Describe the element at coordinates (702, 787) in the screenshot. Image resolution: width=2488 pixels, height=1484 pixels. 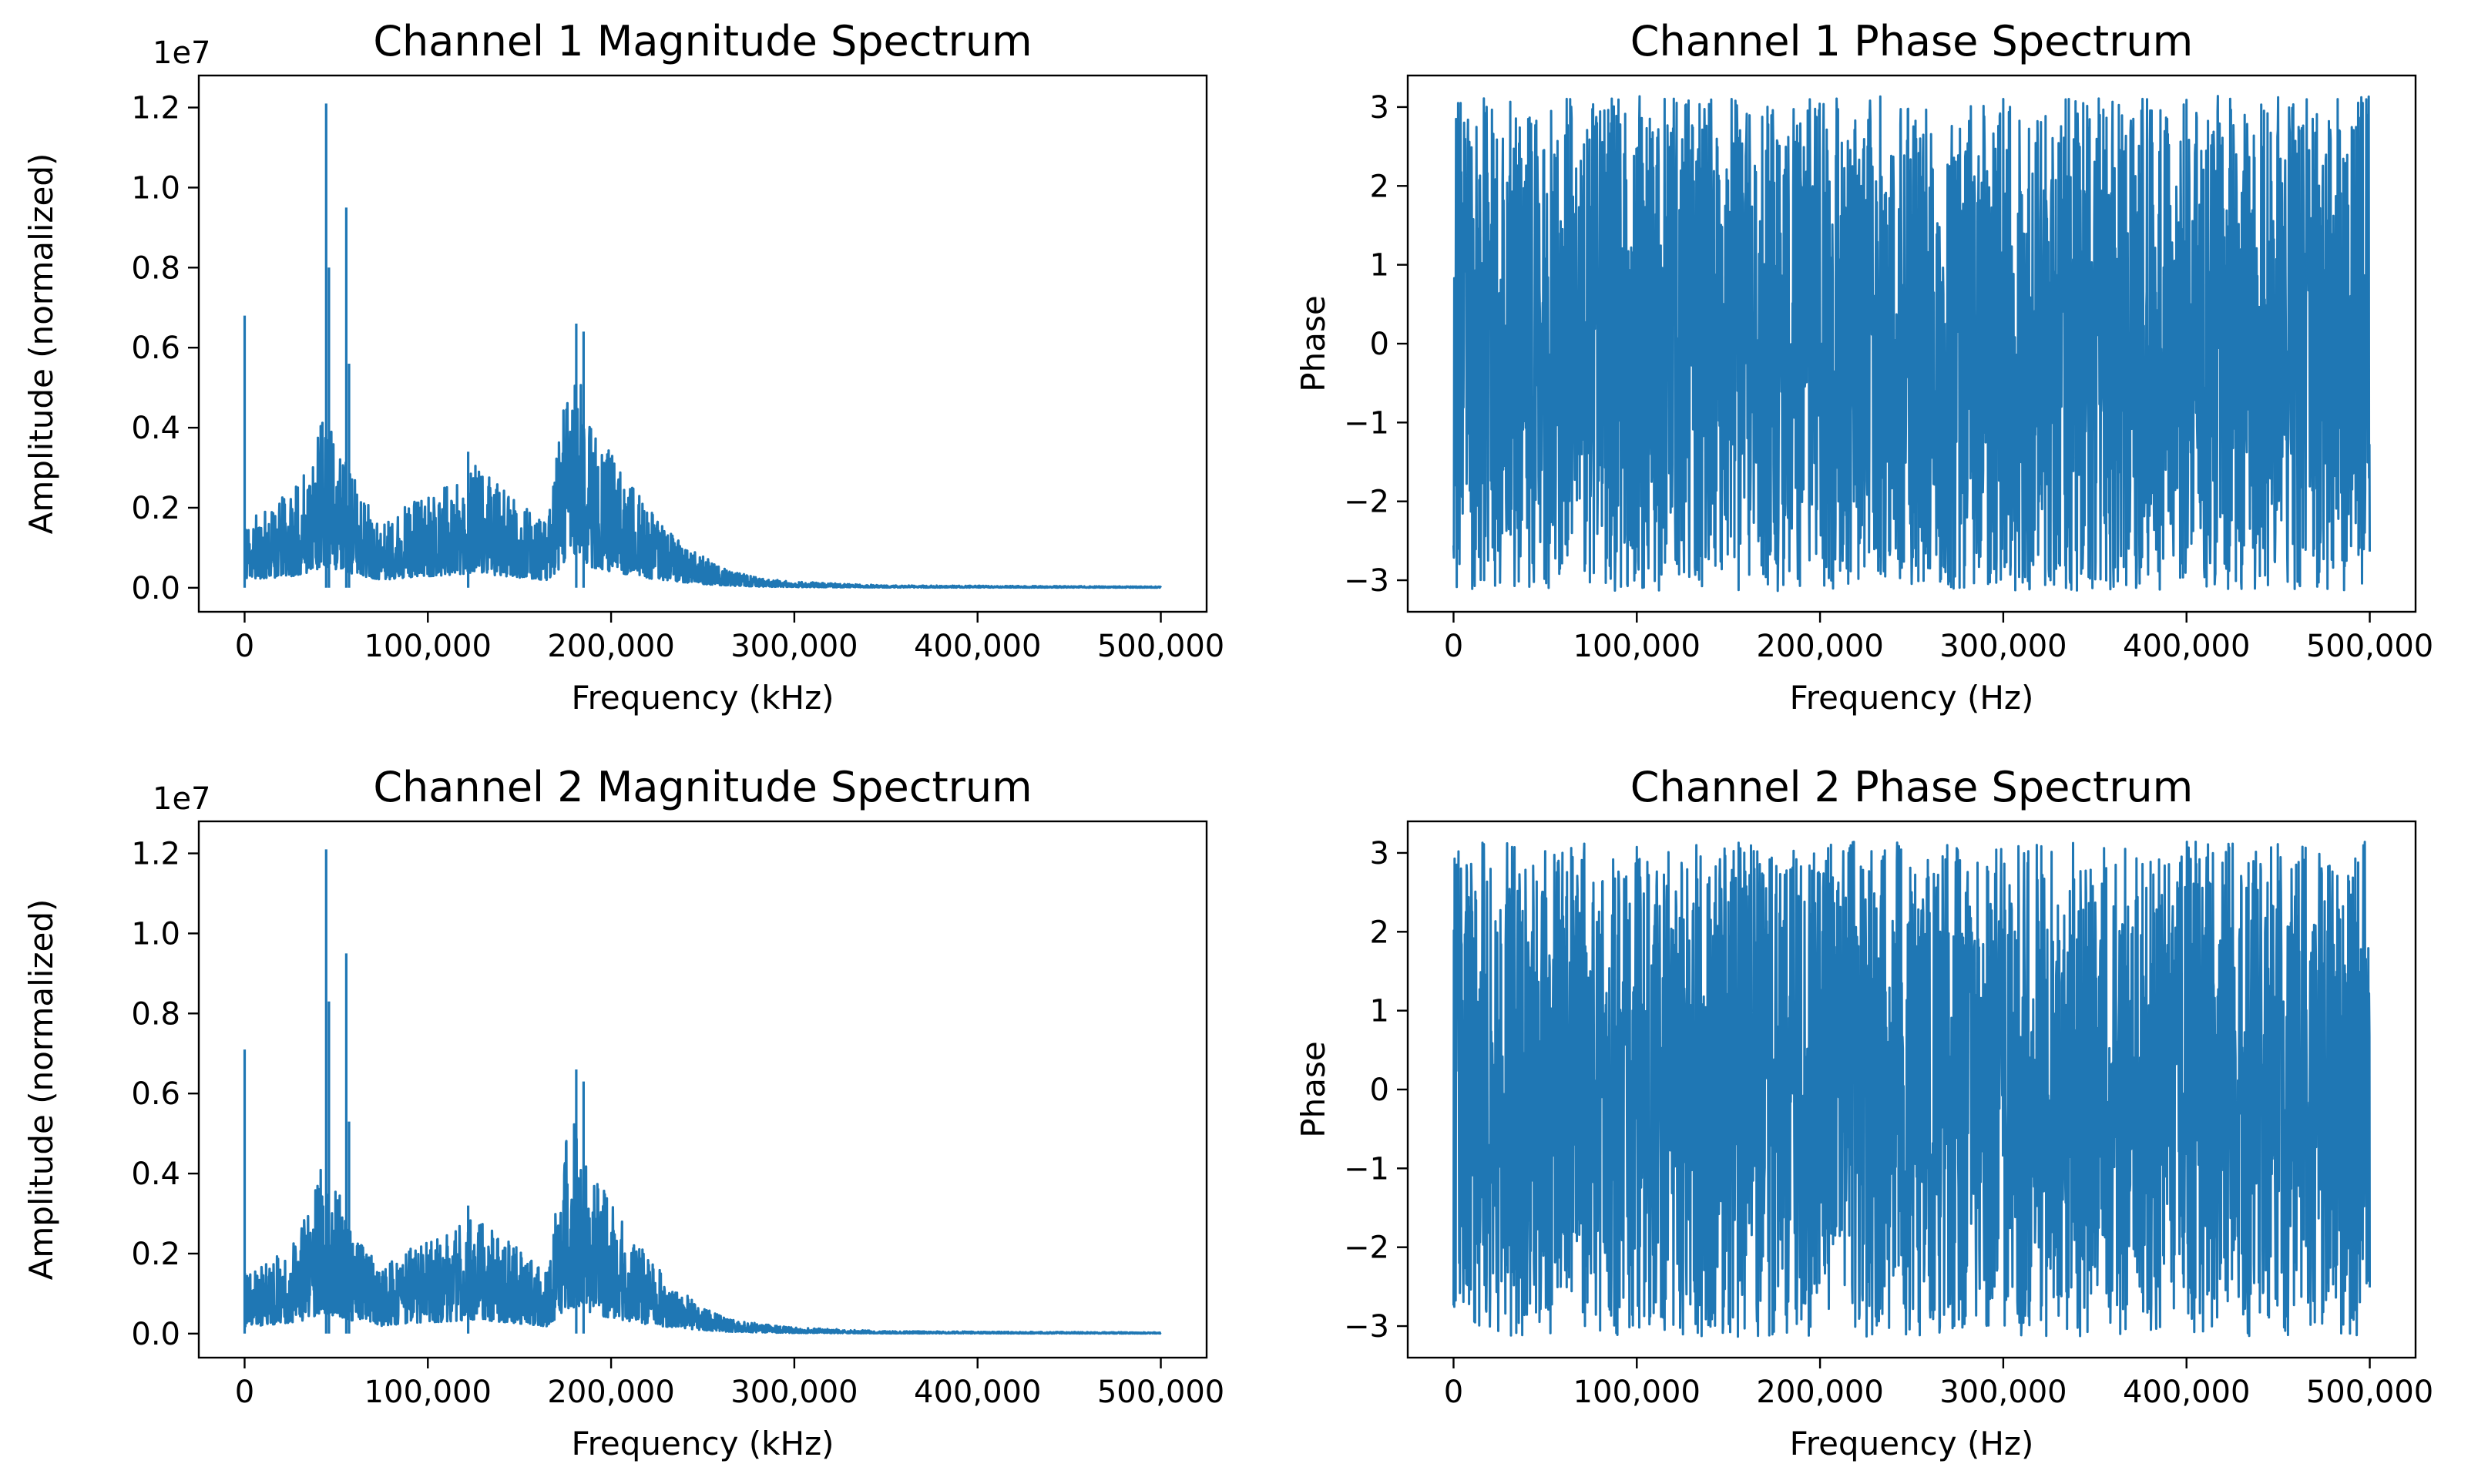
I see `chart-title: Channel 2 Magnitude Spectrum` at that location.